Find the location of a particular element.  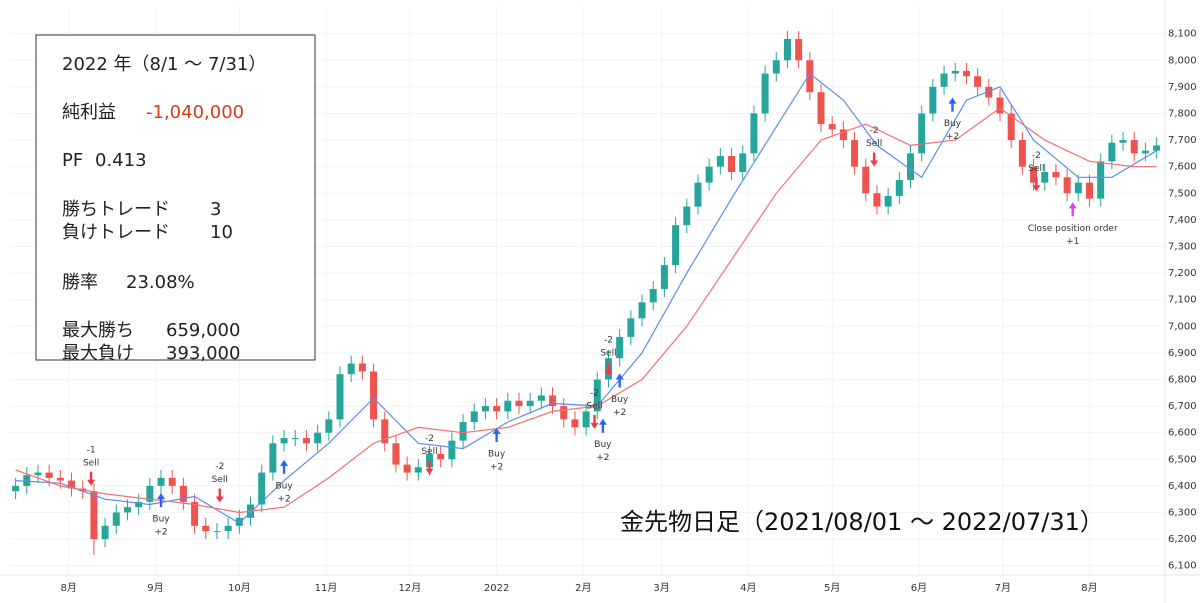

info-value: 23.08% is located at coordinates (160, 282).